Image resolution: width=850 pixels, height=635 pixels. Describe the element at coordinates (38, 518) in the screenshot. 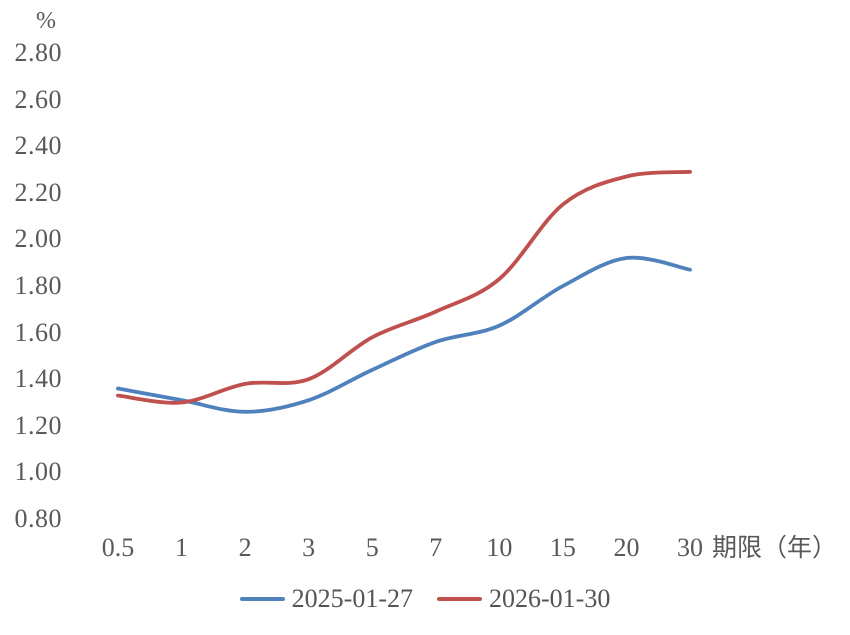

I see `y-tick-label: 0.80` at that location.